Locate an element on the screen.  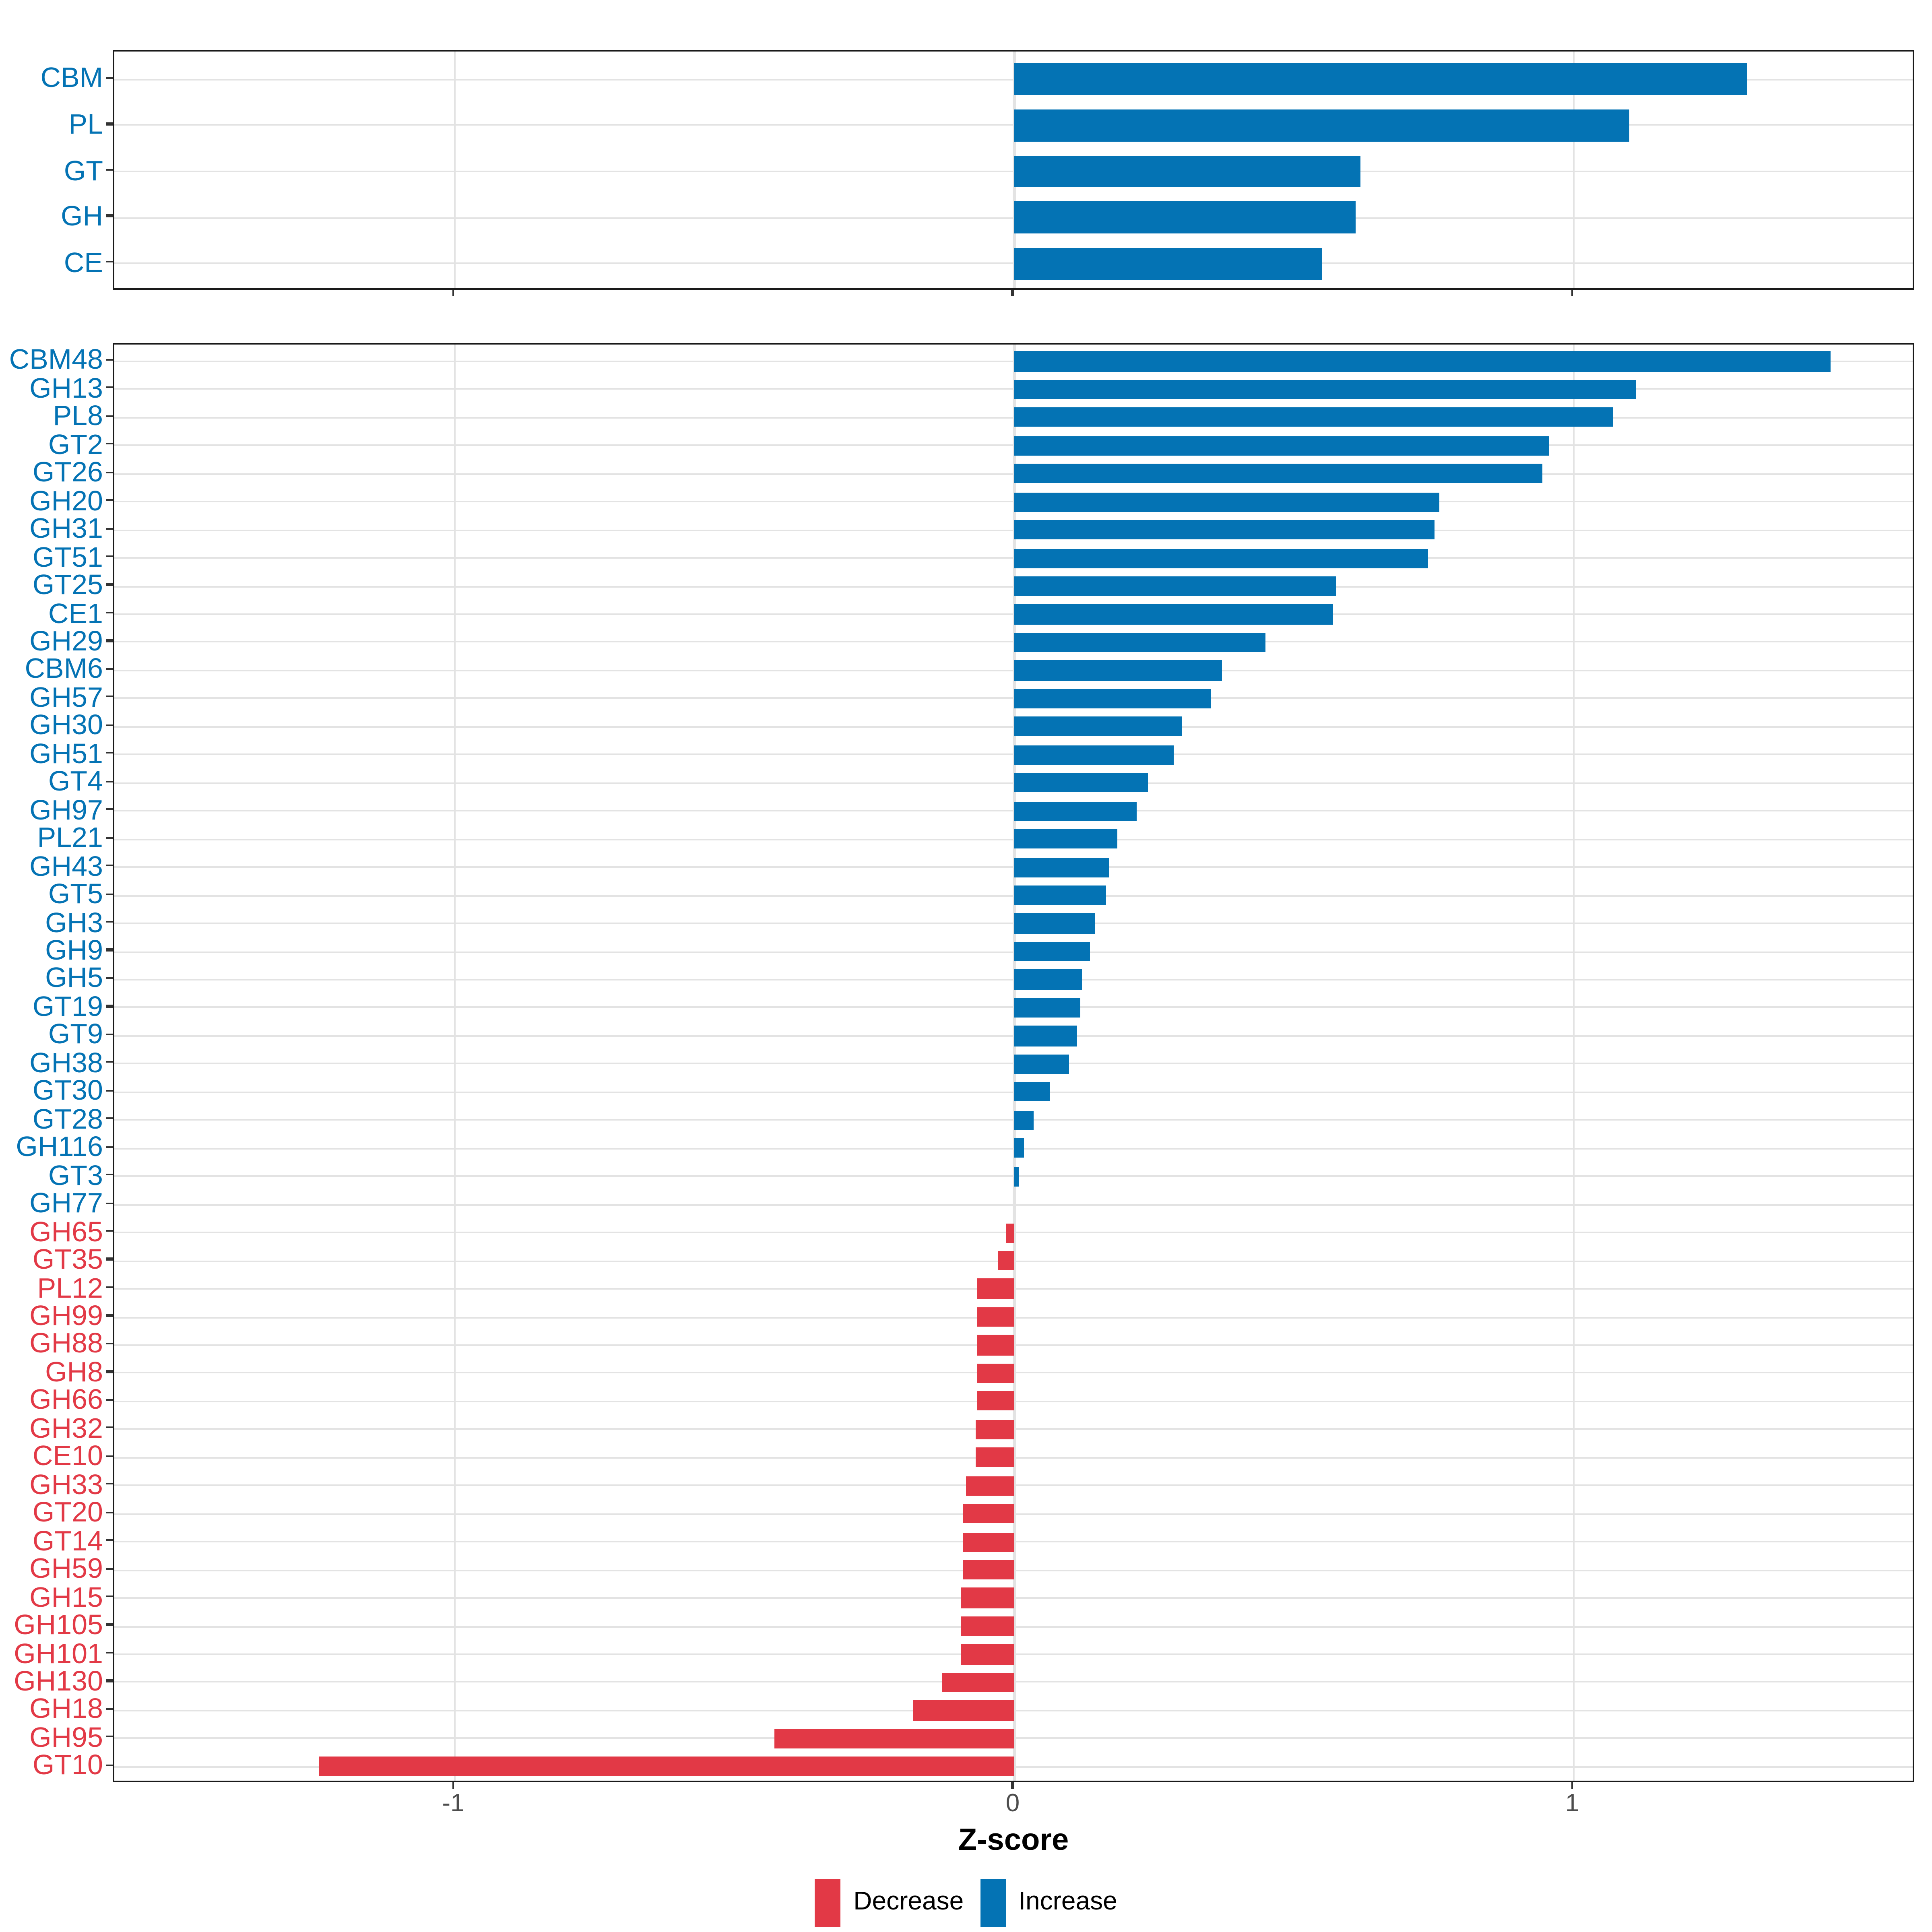
y-axis-label: GT is located at coordinates (83, 170).